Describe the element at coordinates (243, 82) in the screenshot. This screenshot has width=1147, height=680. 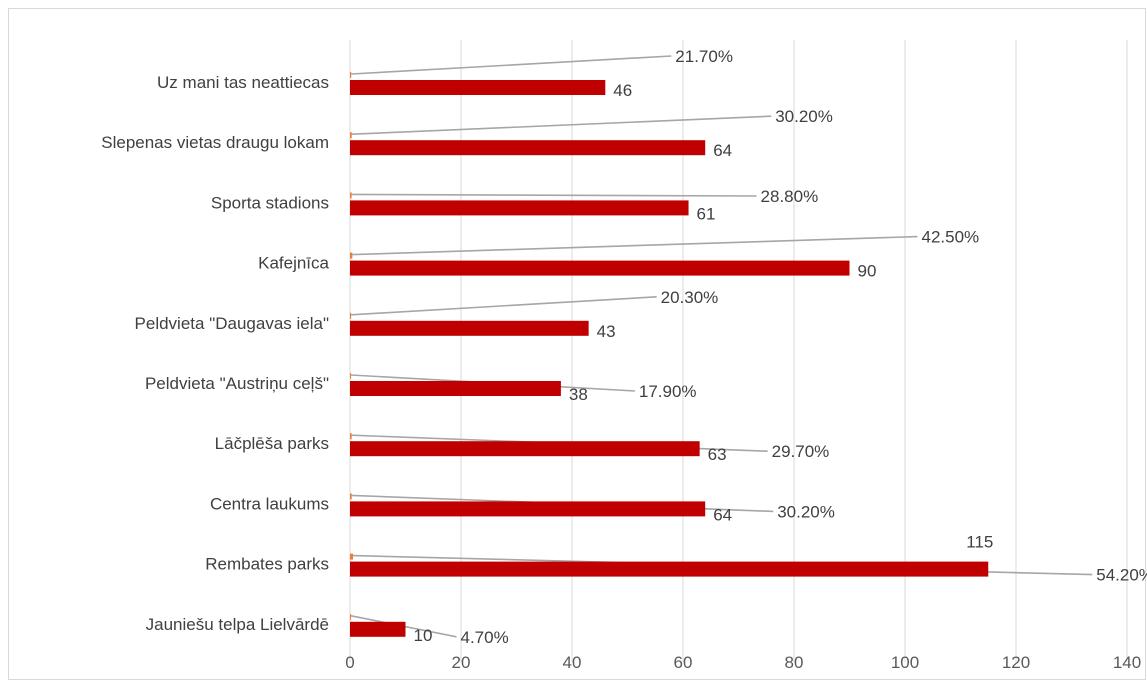
I see `category-label: Uz mani tas neattiecas` at that location.